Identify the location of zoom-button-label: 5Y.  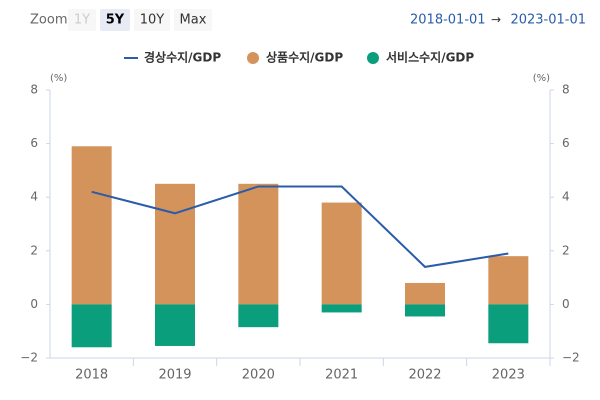
(115, 20).